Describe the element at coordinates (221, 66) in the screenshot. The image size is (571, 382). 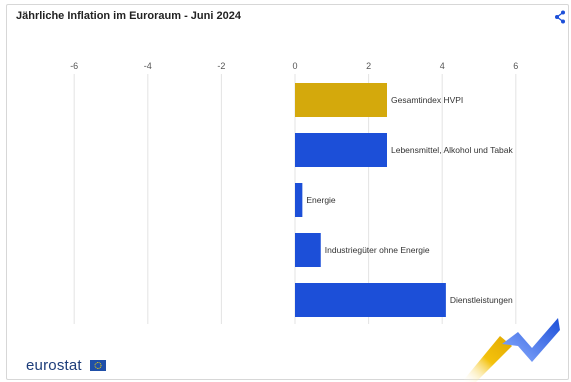
I see `x-tick-label: -2` at that location.